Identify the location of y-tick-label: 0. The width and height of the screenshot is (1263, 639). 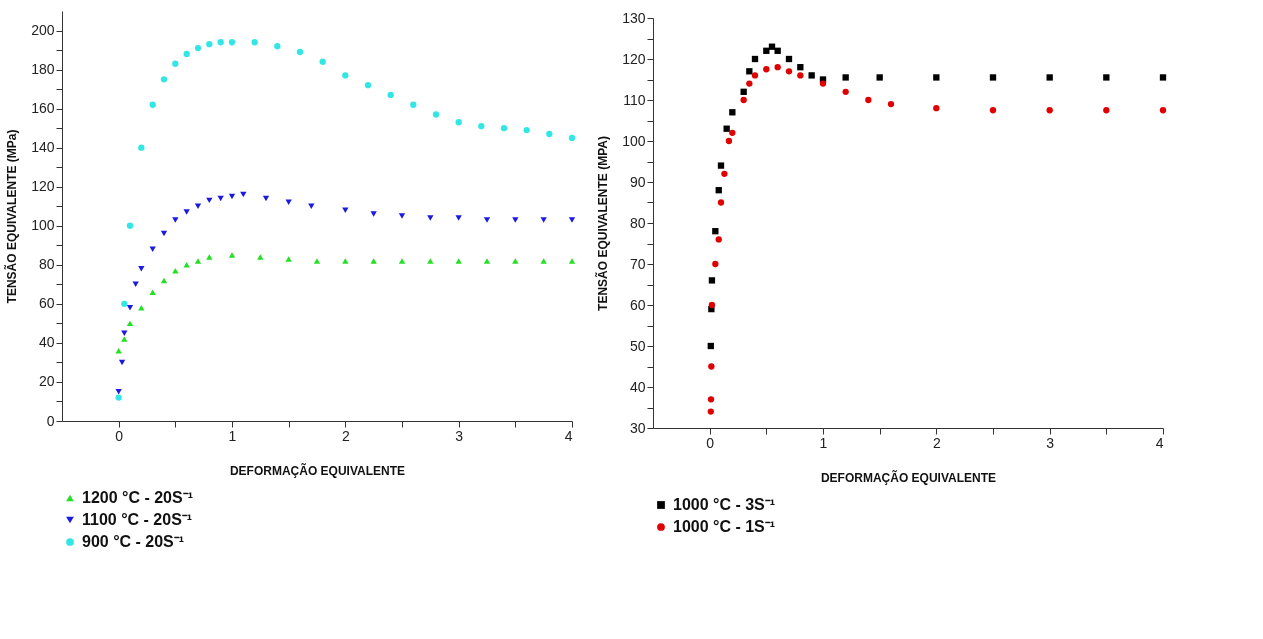
(50, 420).